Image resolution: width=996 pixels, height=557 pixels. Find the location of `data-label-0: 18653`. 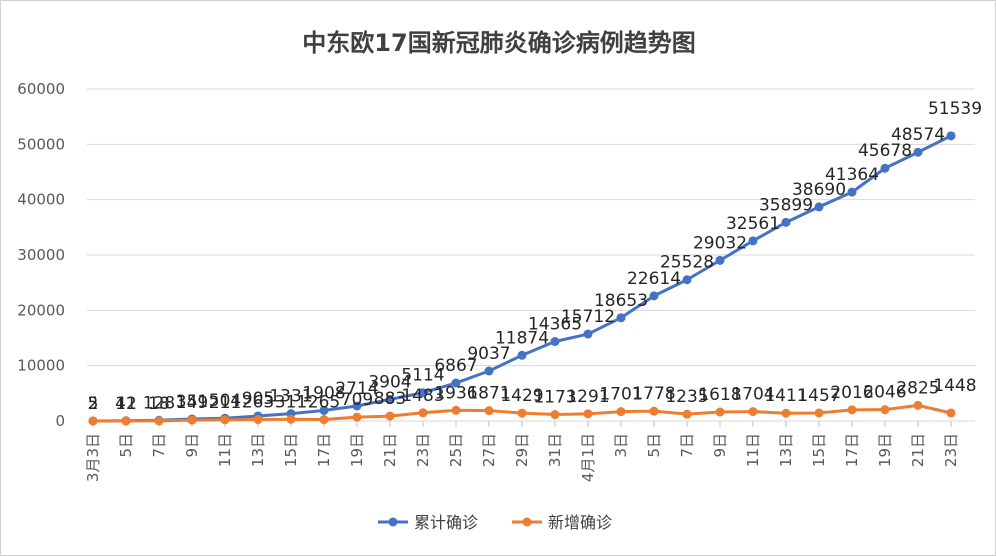

data-label-0: 18653 is located at coordinates (621, 301).